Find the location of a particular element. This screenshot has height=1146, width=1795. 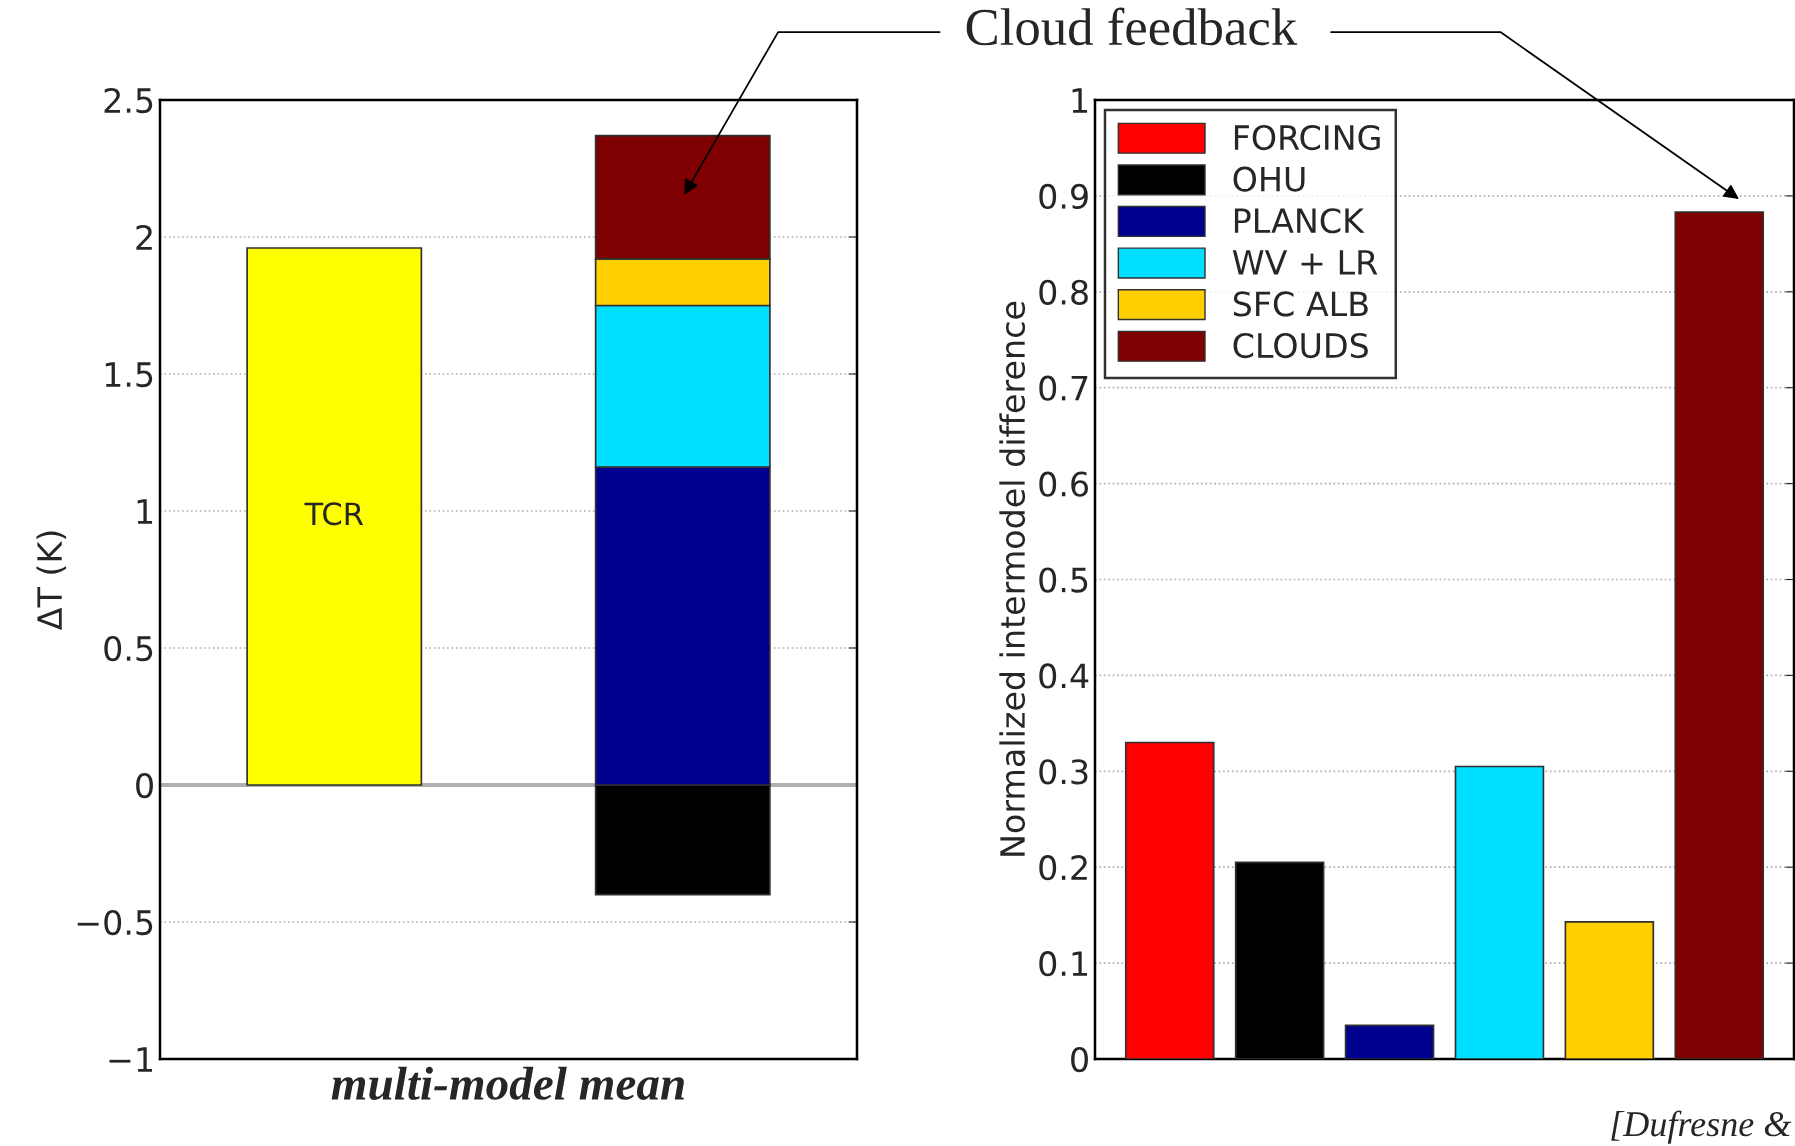

y-tick-label: 0.3 is located at coordinates (1063, 772).